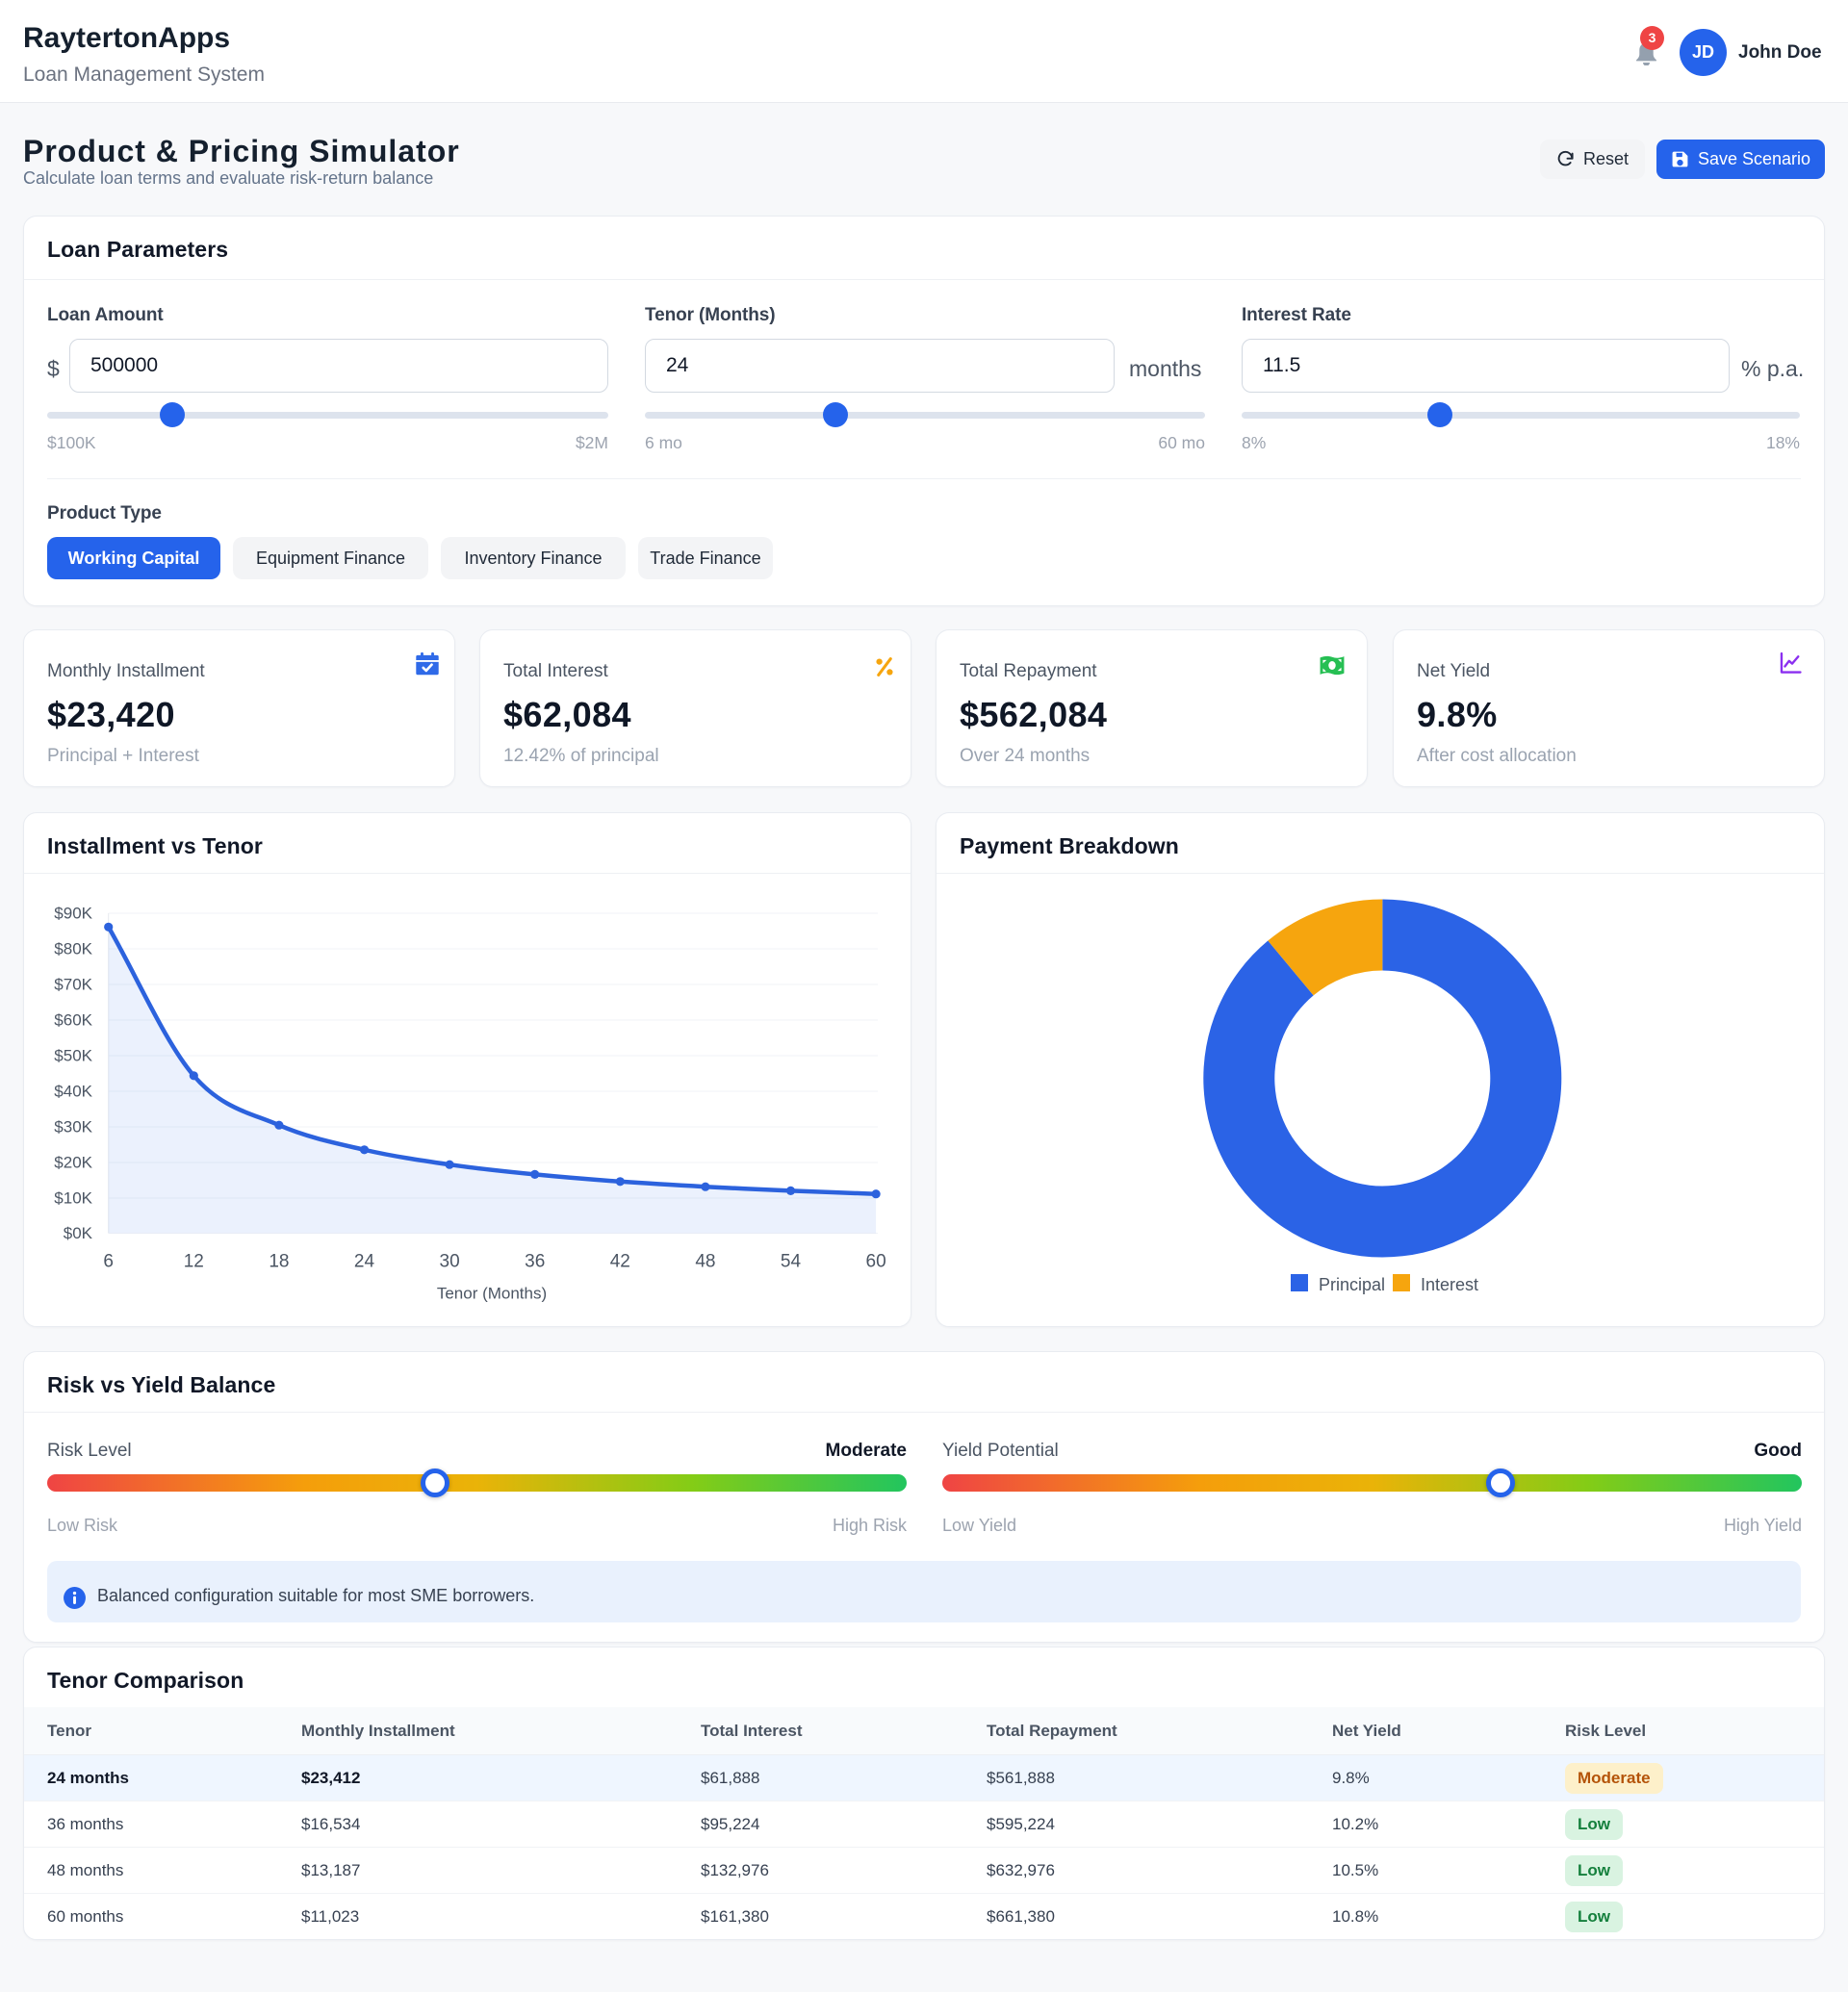  Describe the element at coordinates (73, 1092) in the screenshot. I see `svg-text: $40K` at that location.